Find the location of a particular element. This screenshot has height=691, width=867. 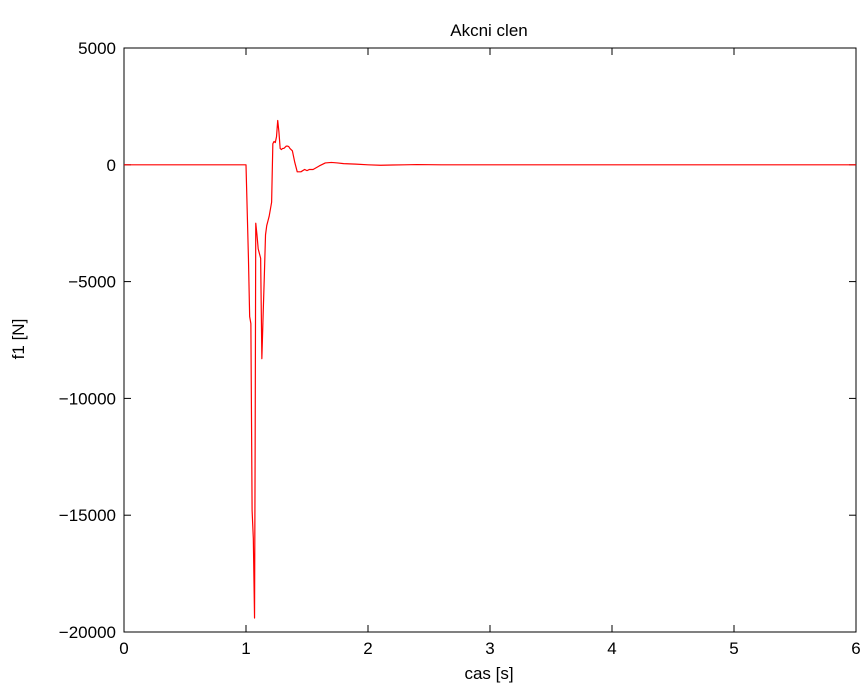

x-axis-label: cas [s] is located at coordinates (488, 673).